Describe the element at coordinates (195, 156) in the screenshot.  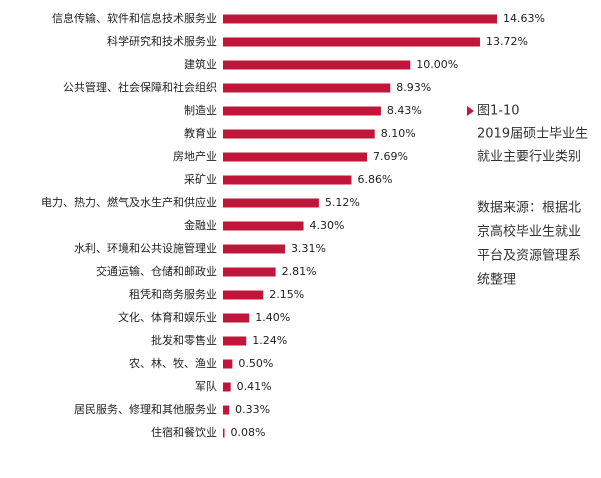
I see `category-label: 房地产业` at that location.